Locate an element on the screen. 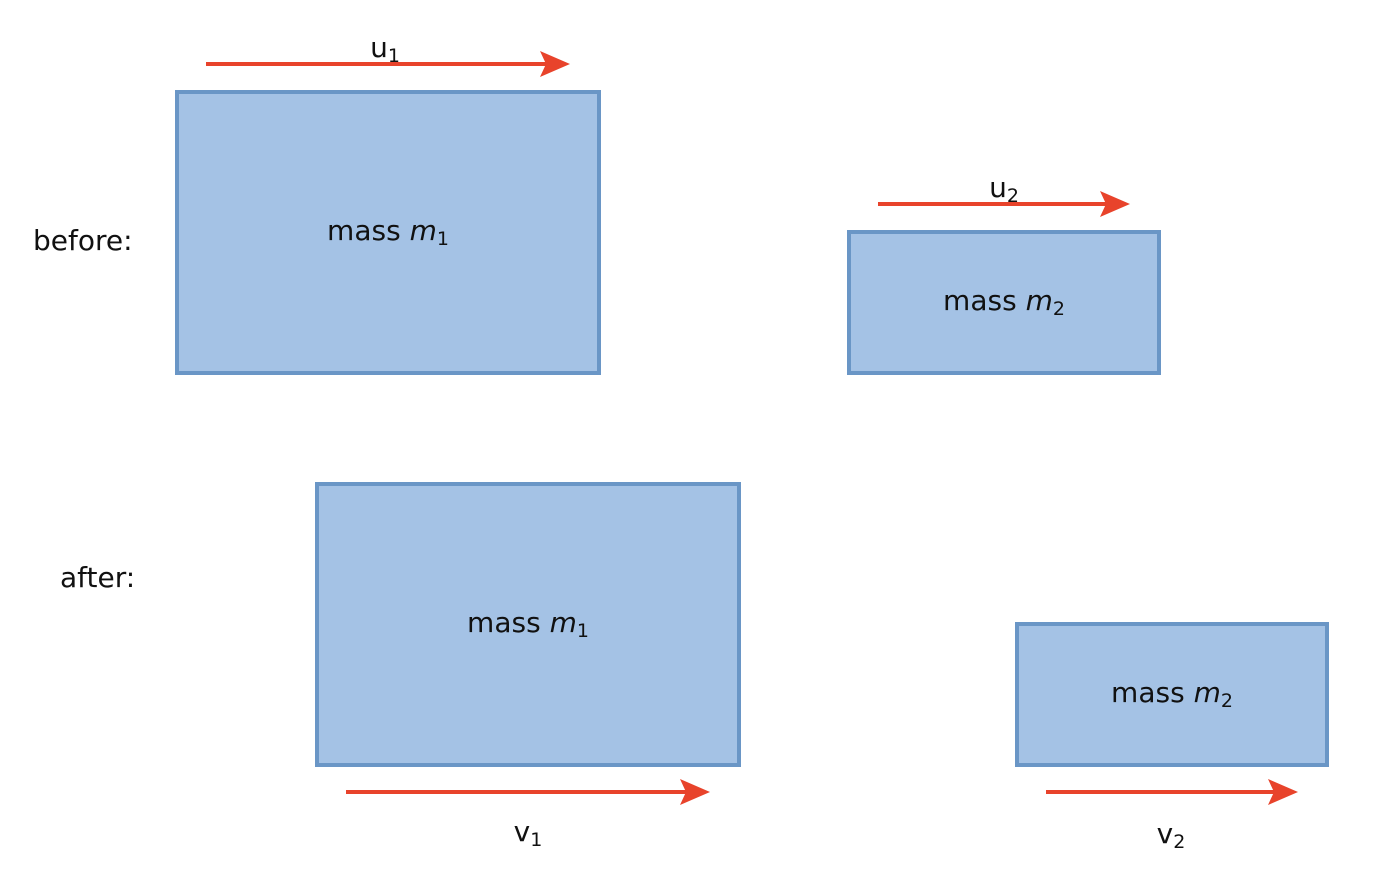 Image resolution: width=1376 pixels, height=870 pixels. velocity-label-u2: u2 is located at coordinates (1004, 190).